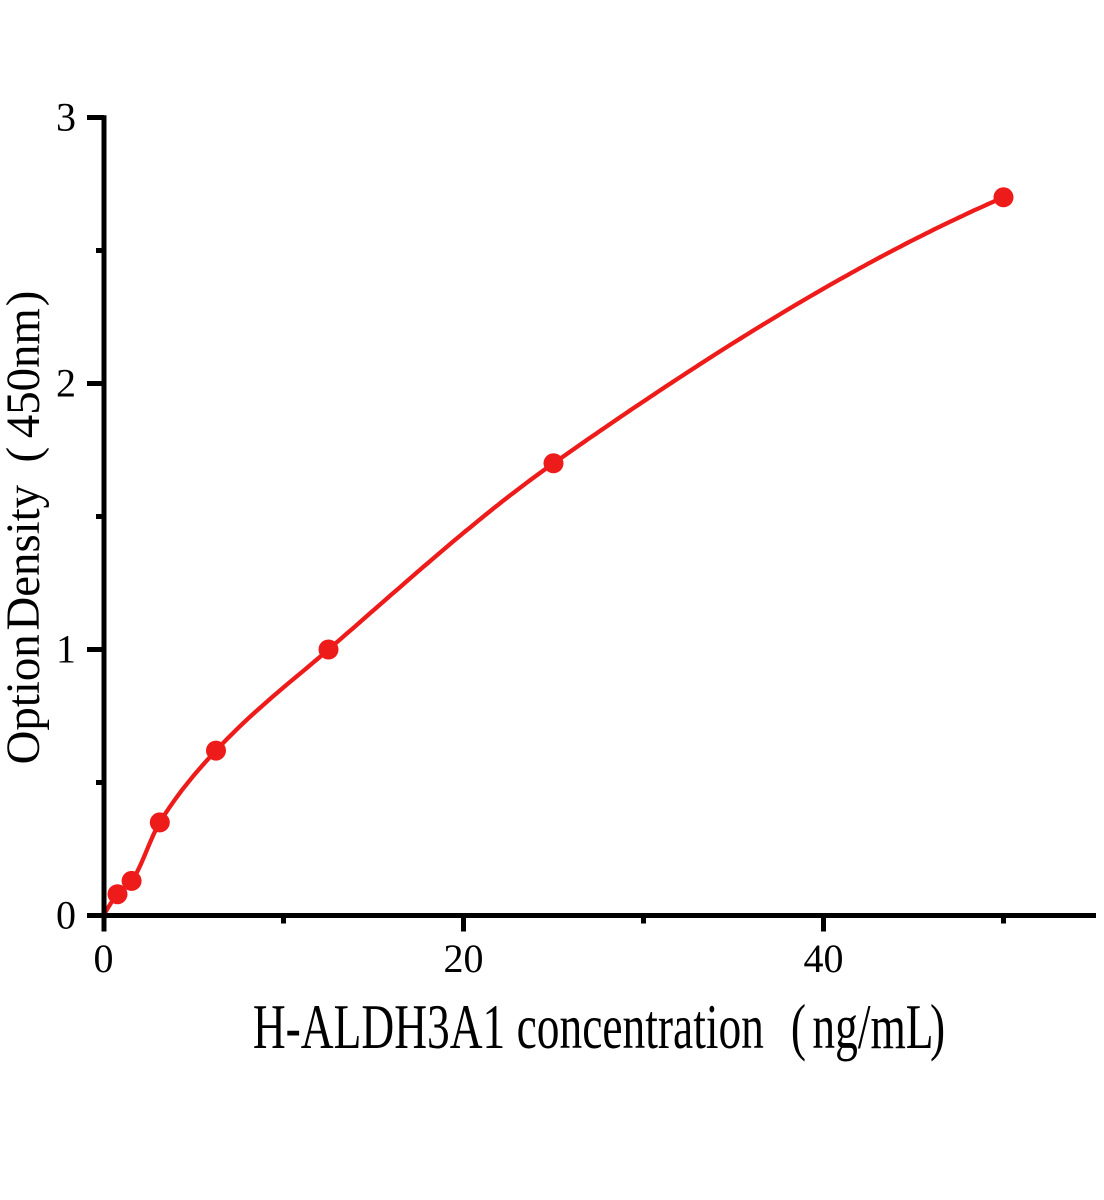  Describe the element at coordinates (599, 1028) in the screenshot. I see `svg-text:H-ALDH3A1 concentration(ng/mL): H-ALDH3A1 concentration (ng/mL)` at that location.